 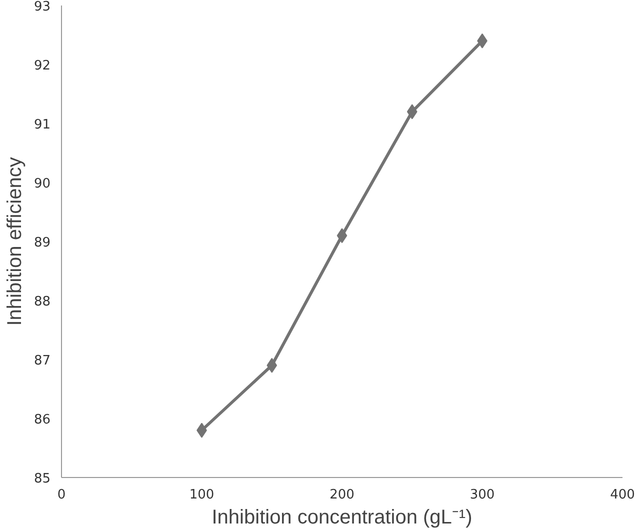 What do you see at coordinates (61, 495) in the screenshot?
I see `x-tick-label: 0` at bounding box center [61, 495].